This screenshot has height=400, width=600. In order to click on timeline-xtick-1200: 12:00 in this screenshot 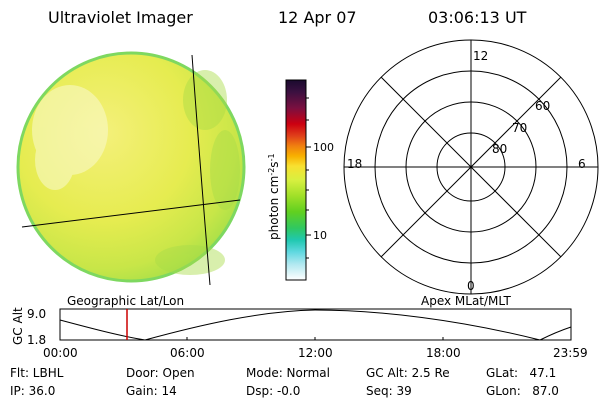, I will do `click(315, 353)`.